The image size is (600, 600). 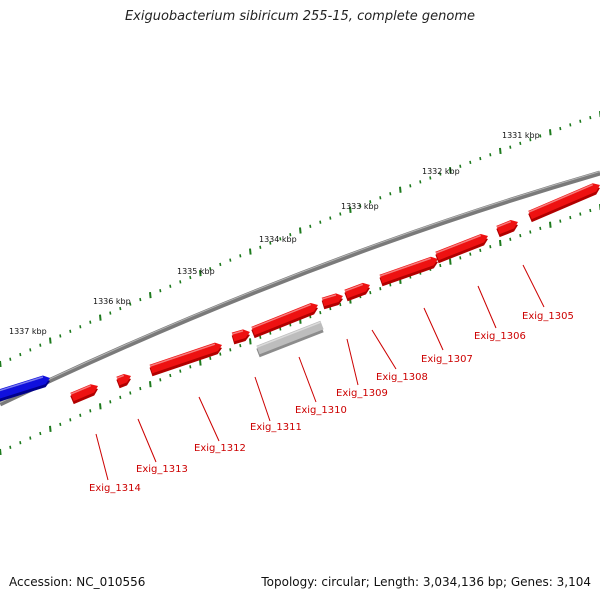 I want to click on gene-label: Exig_1313, so click(x=162, y=469).